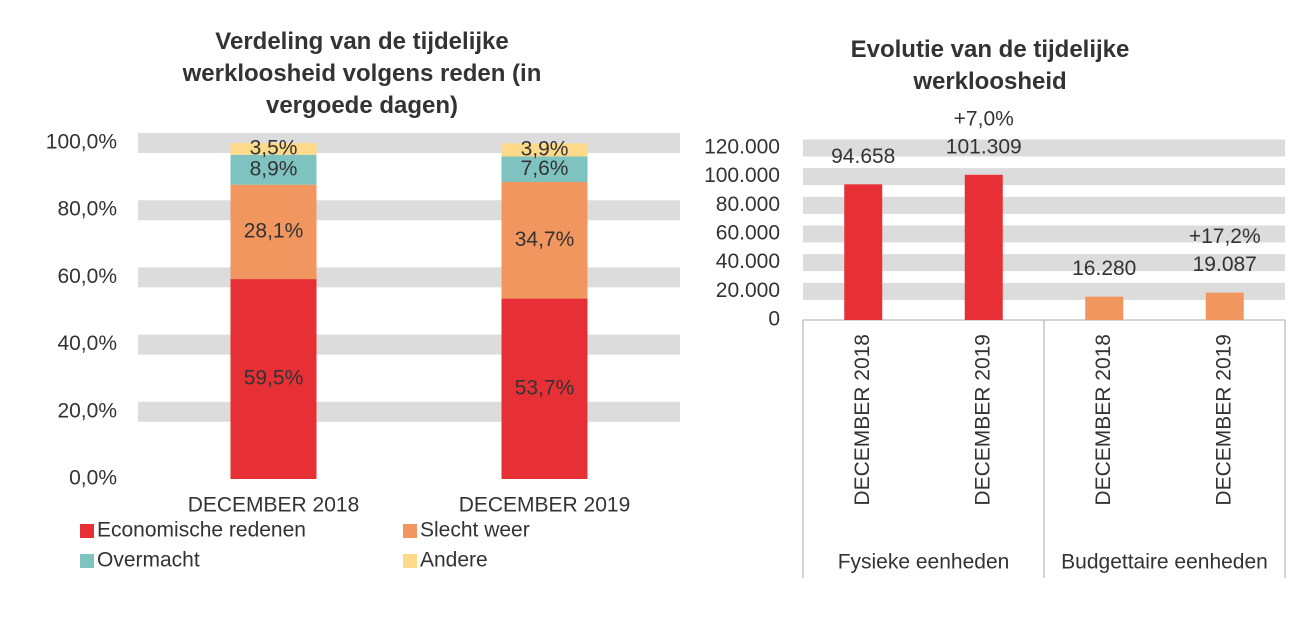 Image resolution: width=1312 pixels, height=627 pixels. Describe the element at coordinates (1225, 236) in the screenshot. I see `change-label: +17,2%` at that location.